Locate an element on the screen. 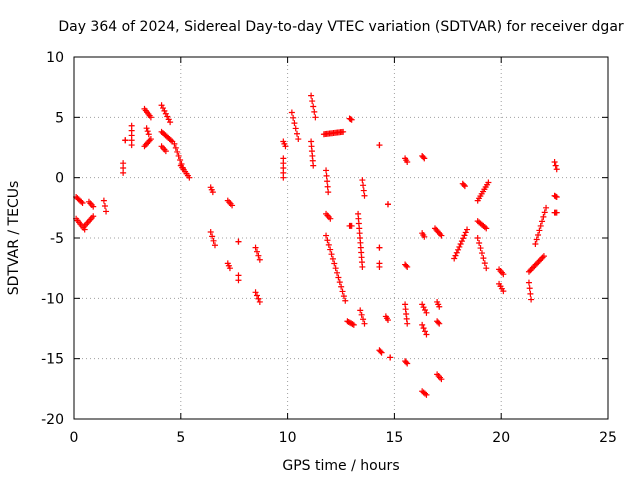 This screenshot has width=640, height=480. x-tick-label: 0 is located at coordinates (74, 438).